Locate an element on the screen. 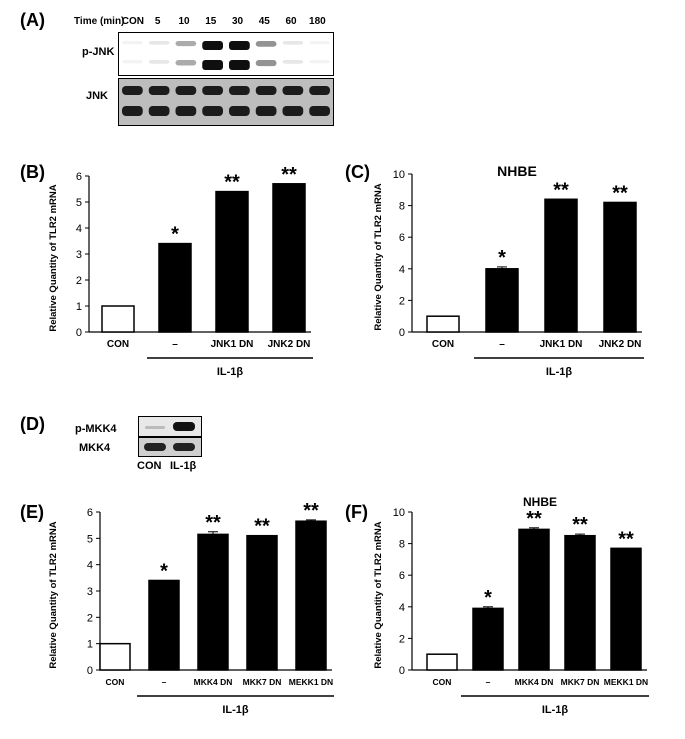 The height and width of the screenshot is (739, 685). y-axis-label-b: Relative Quantity of TLR2 mRNA is located at coordinates (53, 257).